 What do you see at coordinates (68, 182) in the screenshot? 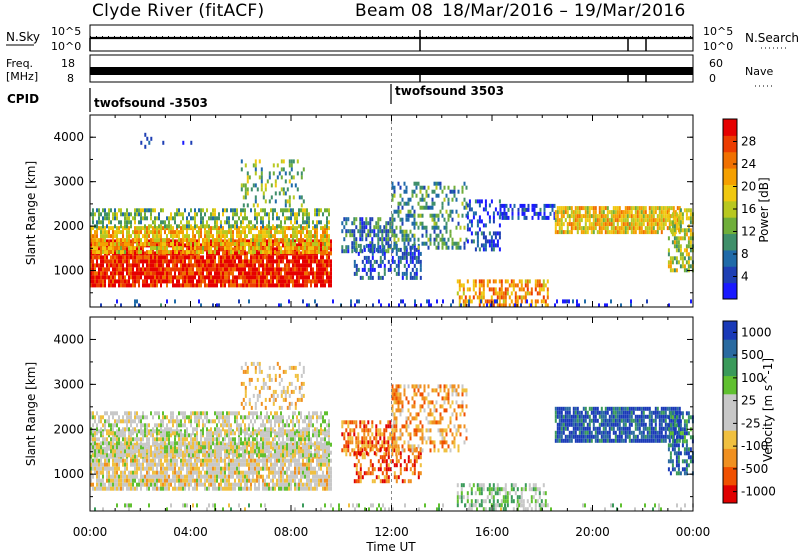
I see `y-tick-label: 3000` at bounding box center [68, 182].